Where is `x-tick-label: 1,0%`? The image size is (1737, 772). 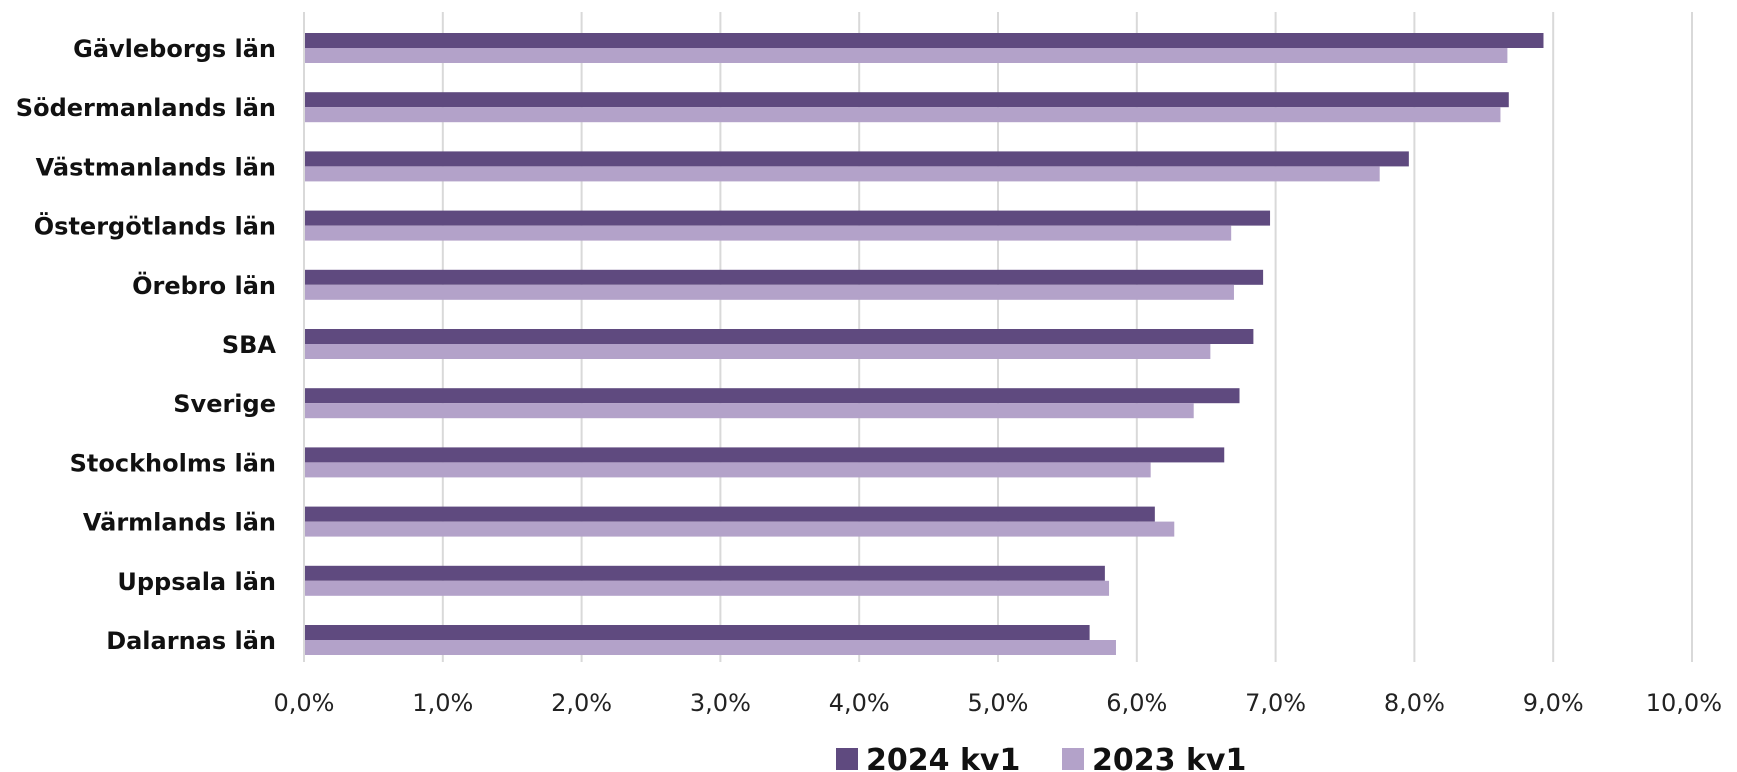 x-tick-label: 1,0% is located at coordinates (442, 703).